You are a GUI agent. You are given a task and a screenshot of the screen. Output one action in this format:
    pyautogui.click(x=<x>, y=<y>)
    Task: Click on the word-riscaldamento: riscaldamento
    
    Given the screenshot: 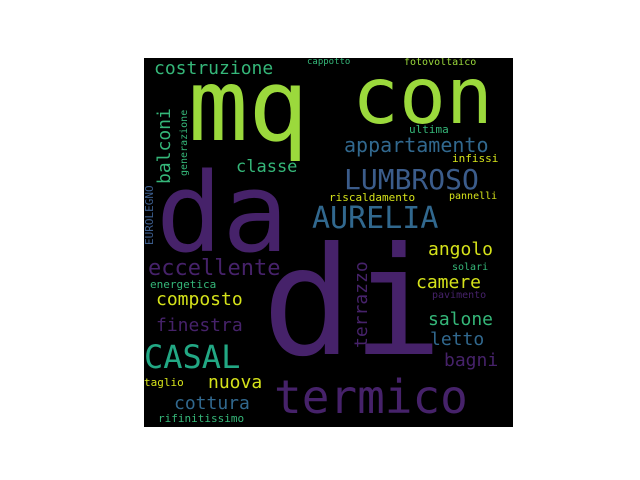 What is the action you would take?
    pyautogui.click(x=372, y=197)
    